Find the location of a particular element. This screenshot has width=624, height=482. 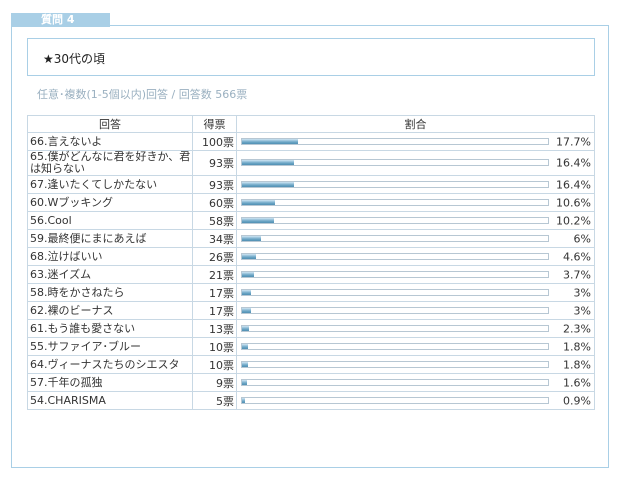

ratio-percent: 1.8% is located at coordinates (577, 364).